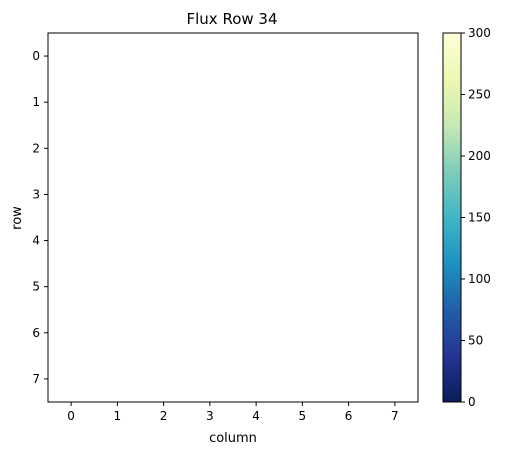 The image size is (507, 459). What do you see at coordinates (303, 416) in the screenshot?
I see `x-tick-label: 5` at bounding box center [303, 416].